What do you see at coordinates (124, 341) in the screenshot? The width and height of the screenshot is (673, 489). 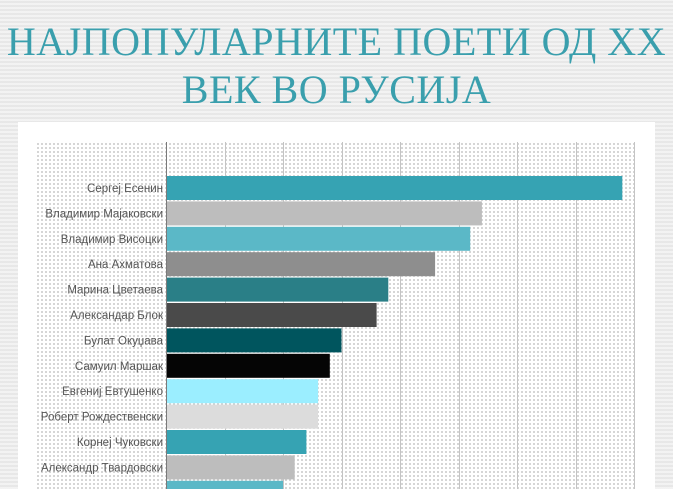 I see `category-label: Булат Окуџава` at bounding box center [124, 341].